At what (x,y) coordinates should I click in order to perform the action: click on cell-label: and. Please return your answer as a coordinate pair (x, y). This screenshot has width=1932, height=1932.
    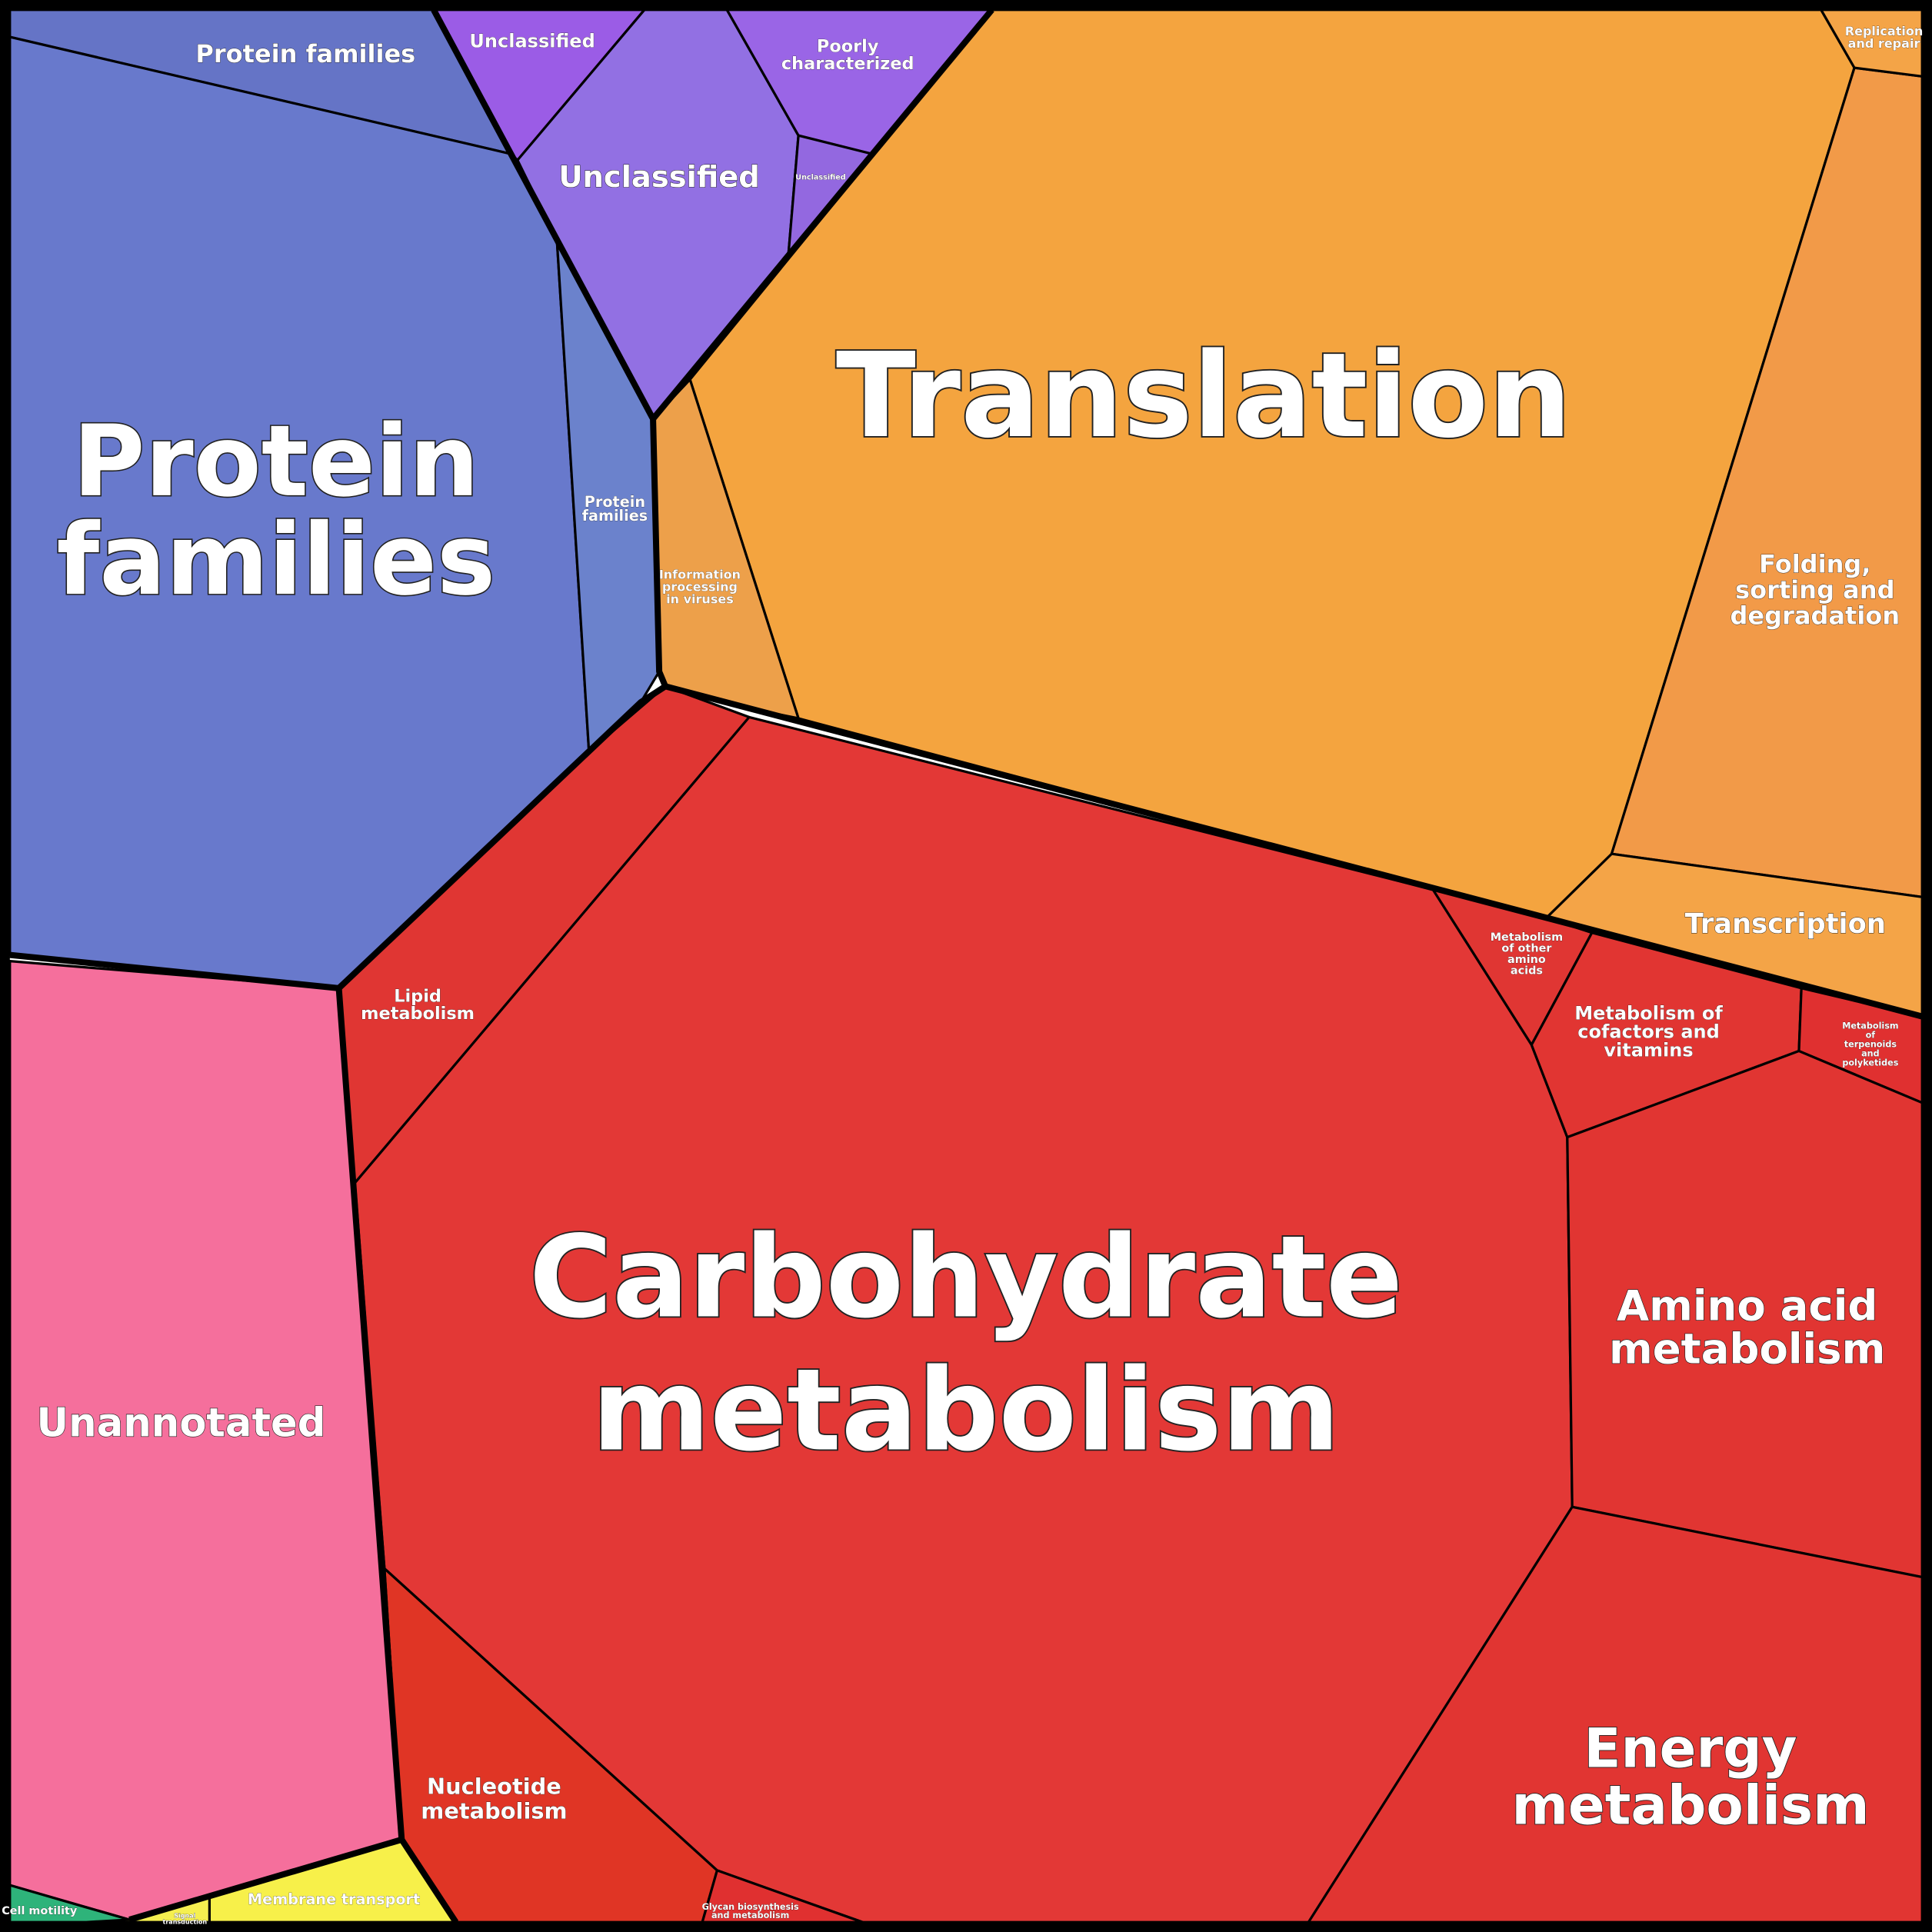
    Looking at the image, I should click on (1870, 1054).